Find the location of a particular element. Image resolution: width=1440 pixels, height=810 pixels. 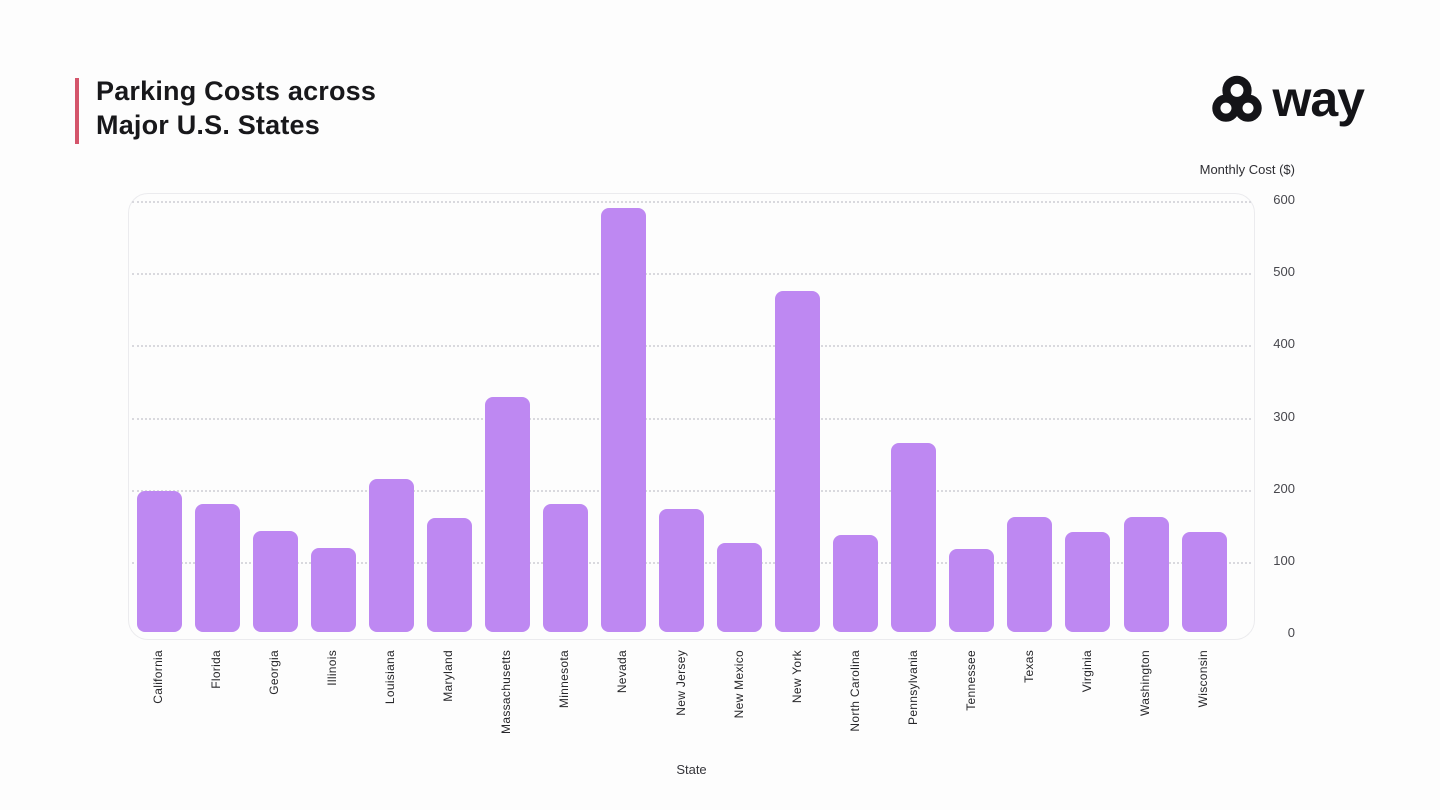

y-tick-300: 300 is located at coordinates (1284, 416).